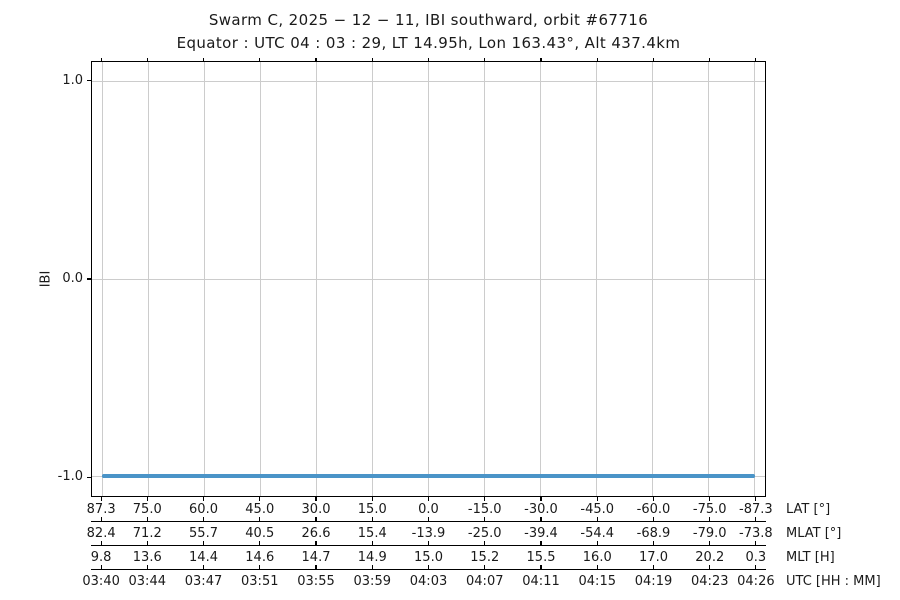  Describe the element at coordinates (597, 557) in the screenshot. I see `x-axis-value: 16.0` at that location.